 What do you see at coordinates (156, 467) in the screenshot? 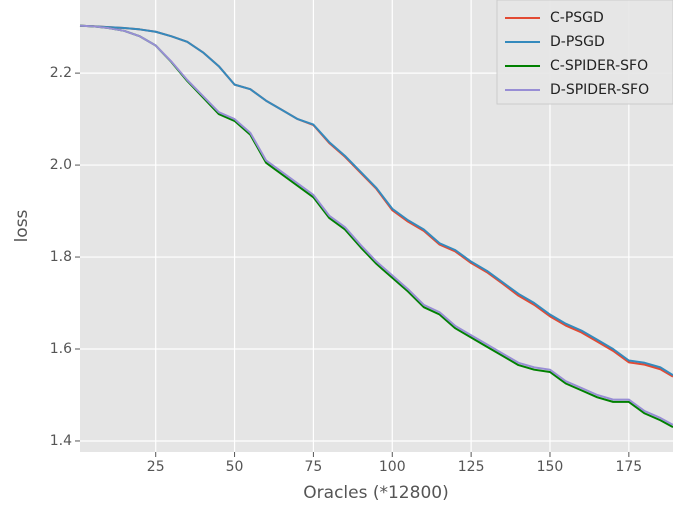
I see `x-tick-label: 25` at bounding box center [156, 467].